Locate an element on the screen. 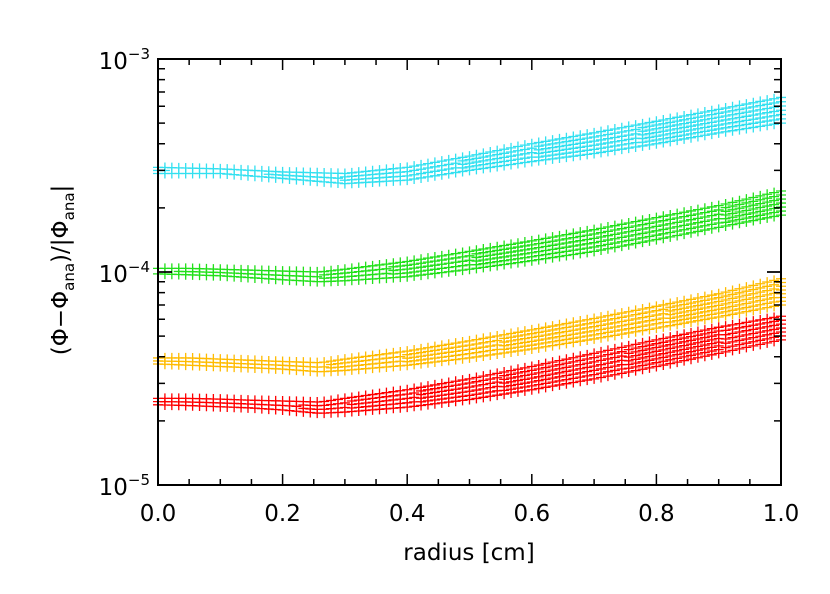 The width and height of the screenshot is (830, 594). series-red is located at coordinates (469, 365).